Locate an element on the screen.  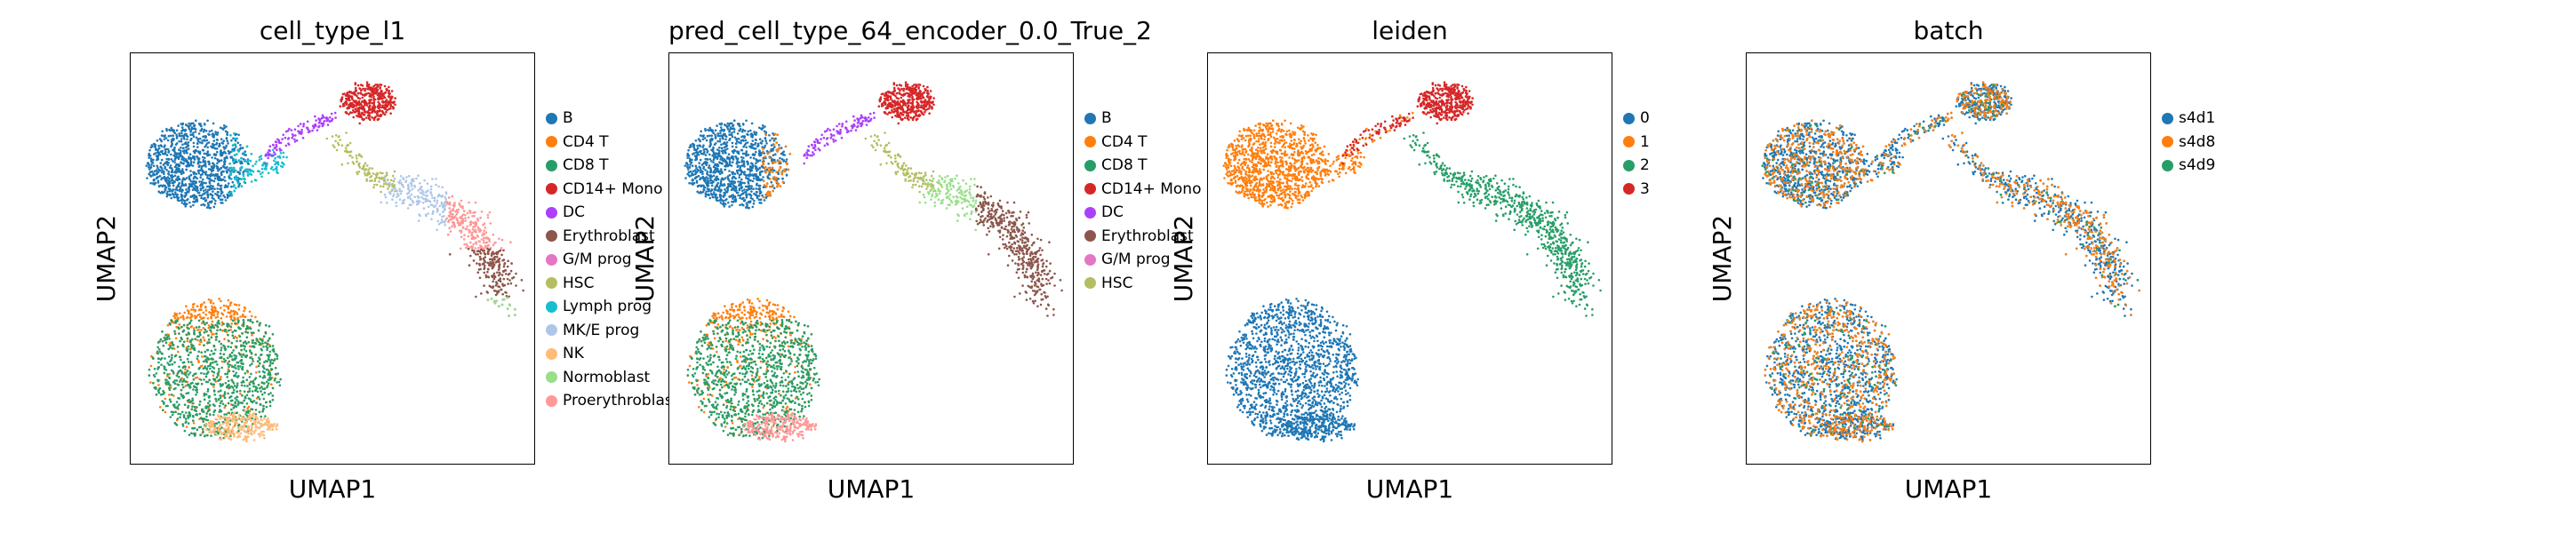
panel-title: pred_cell_type_64_encoder_0.0_True_2 is located at coordinates (910, 30).